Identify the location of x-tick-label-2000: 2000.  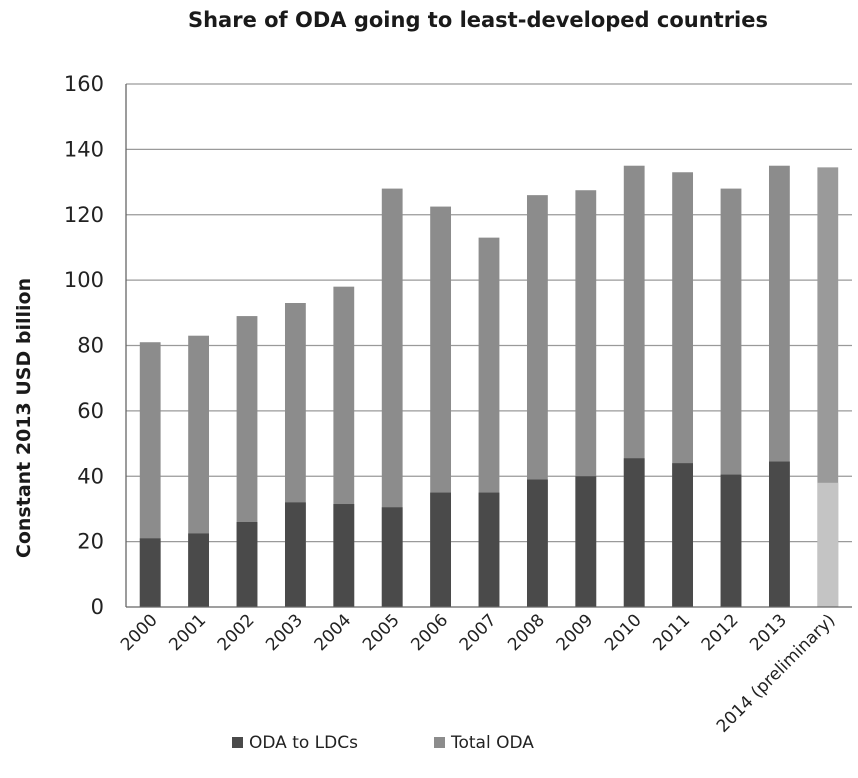
(139, 632).